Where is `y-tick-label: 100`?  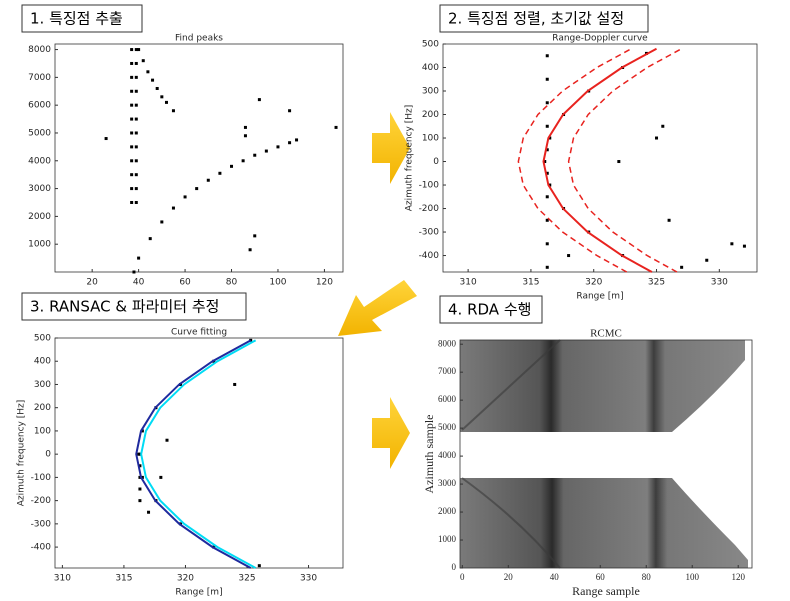
y-tick-label: 100 is located at coordinates (42, 431).